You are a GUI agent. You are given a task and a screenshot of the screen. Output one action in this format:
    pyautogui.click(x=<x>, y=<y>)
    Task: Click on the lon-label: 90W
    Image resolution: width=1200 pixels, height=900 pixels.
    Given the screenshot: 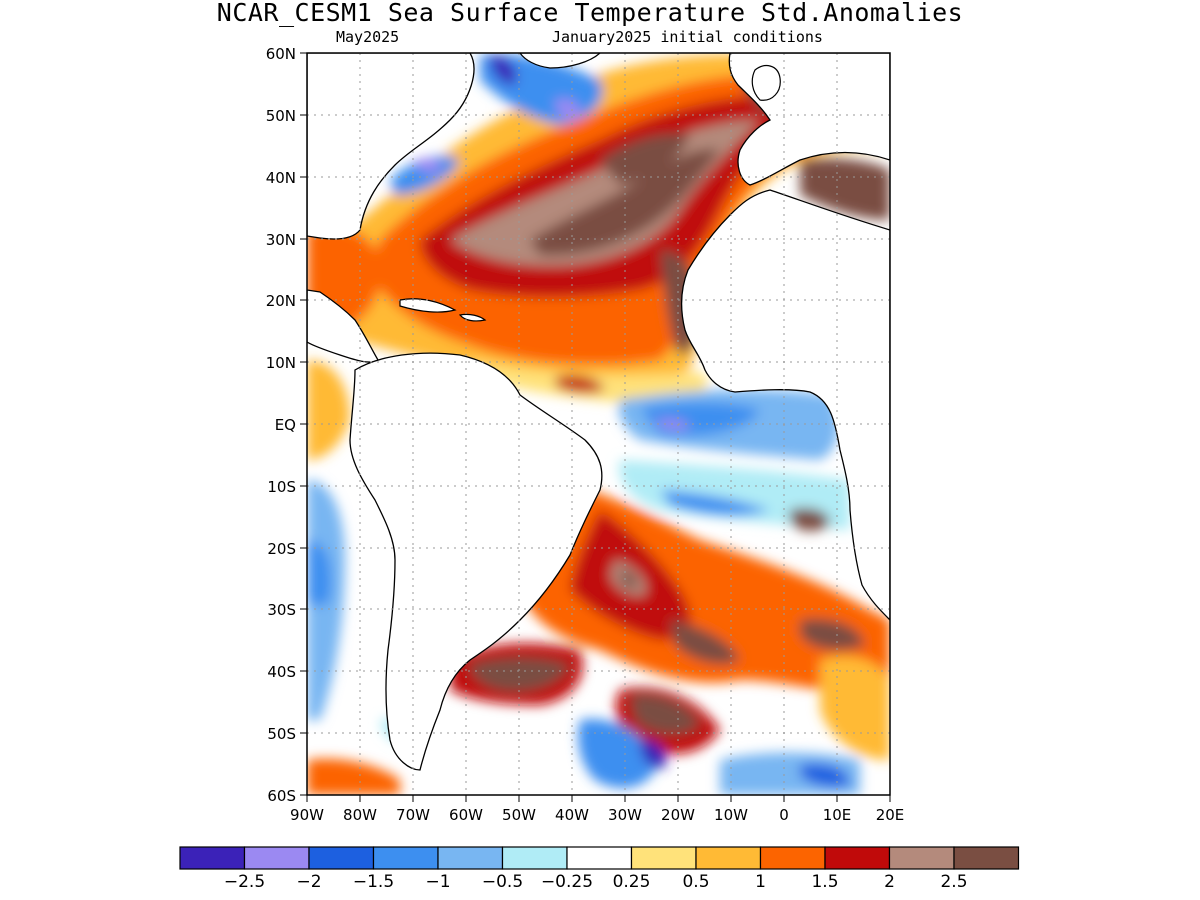 What is the action you would take?
    pyautogui.click(x=307, y=815)
    